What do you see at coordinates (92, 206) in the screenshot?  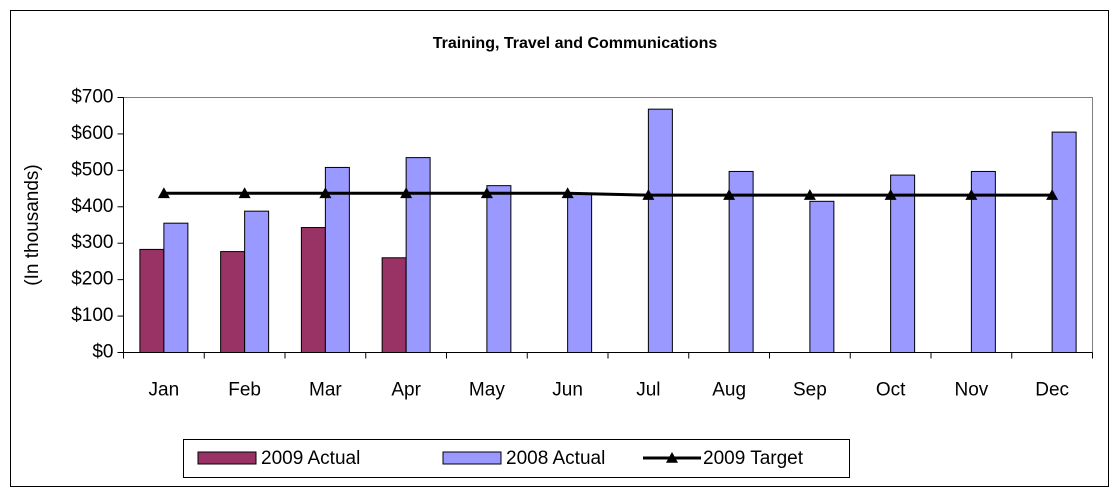 I see `y-tick-label: $400` at bounding box center [92, 206].